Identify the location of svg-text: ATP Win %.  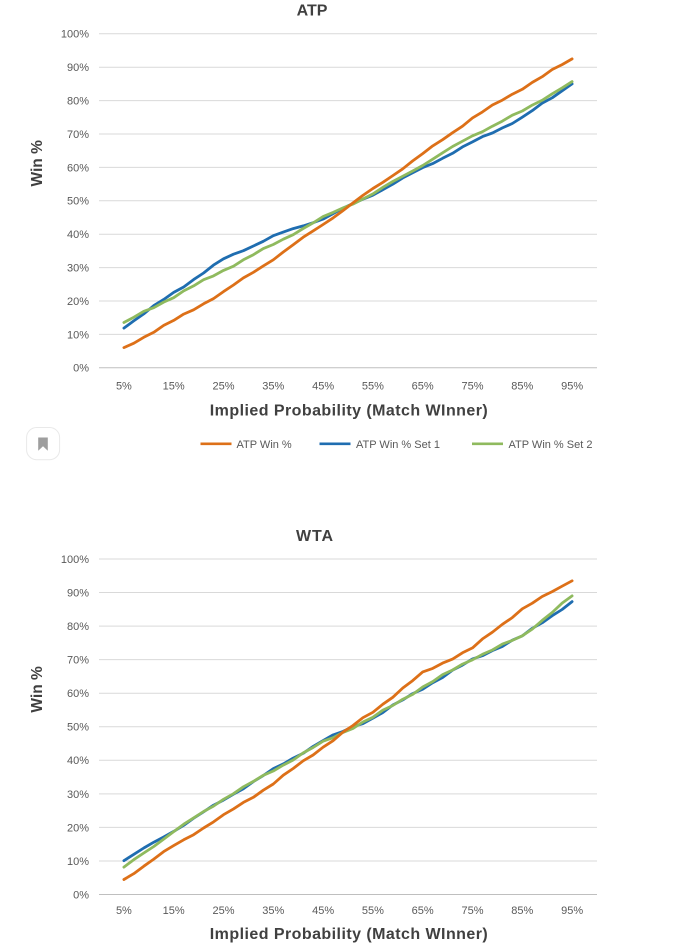
(264, 445).